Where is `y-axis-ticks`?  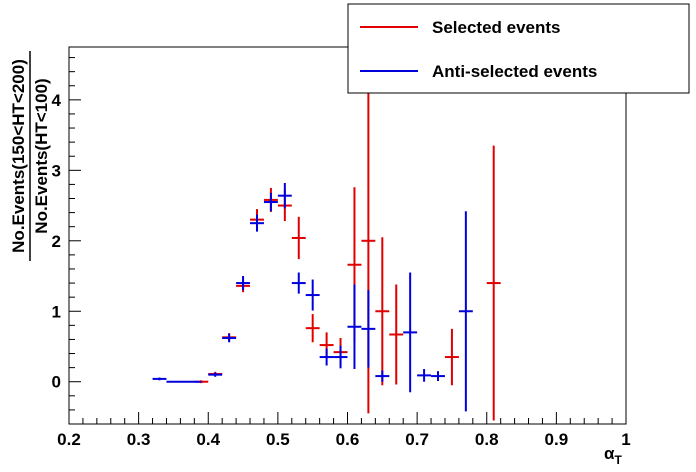 y-axis-ticks is located at coordinates (75, 234).